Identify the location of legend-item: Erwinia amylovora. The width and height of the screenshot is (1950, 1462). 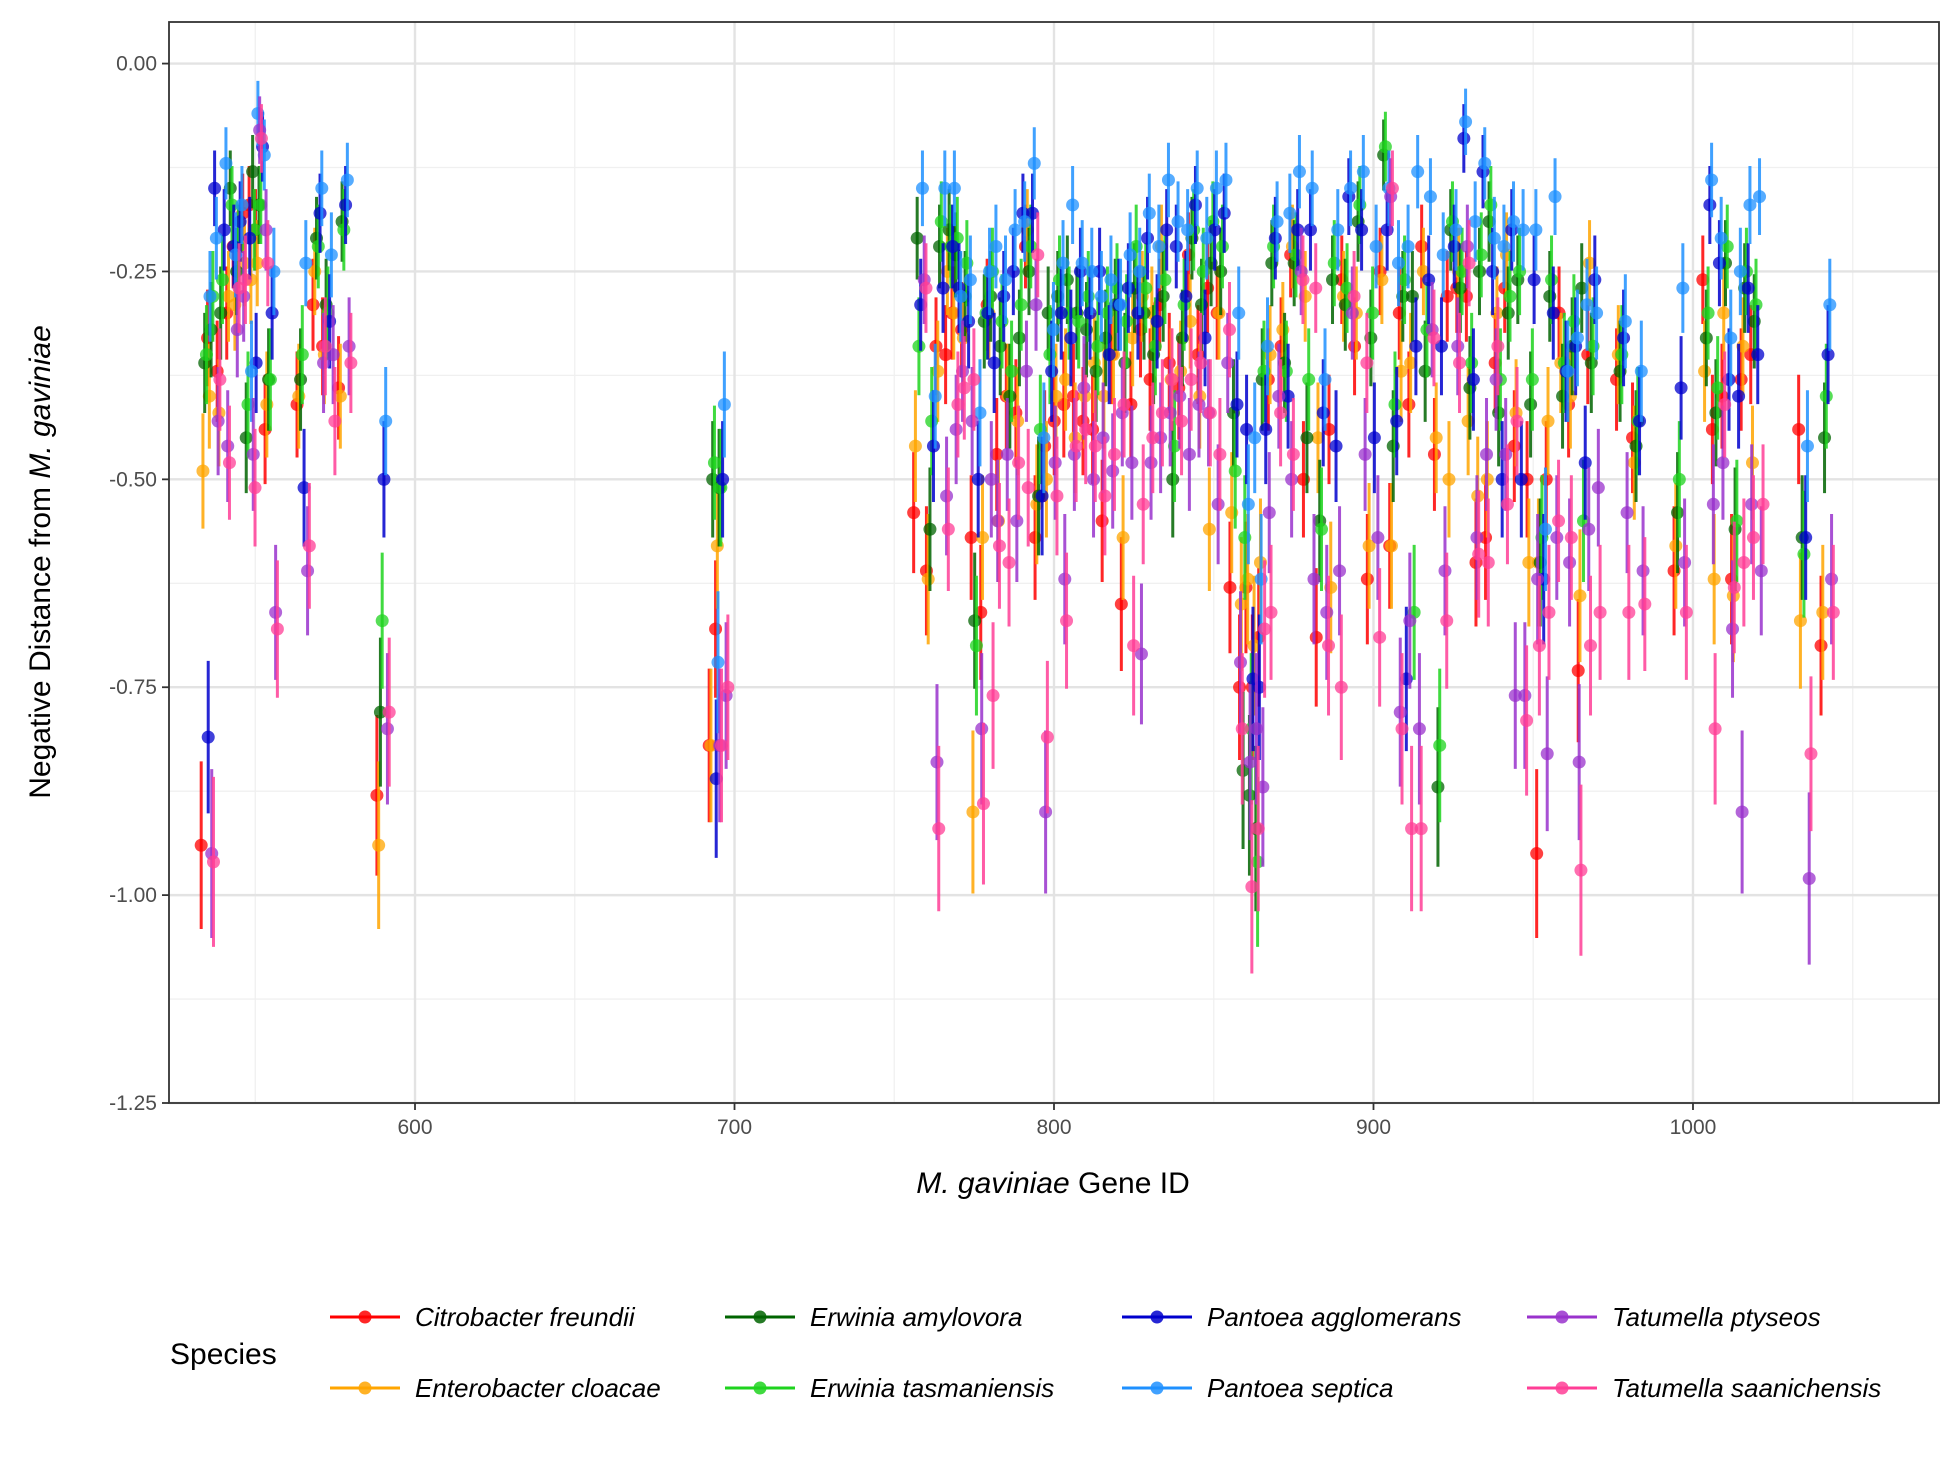
(873, 1317).